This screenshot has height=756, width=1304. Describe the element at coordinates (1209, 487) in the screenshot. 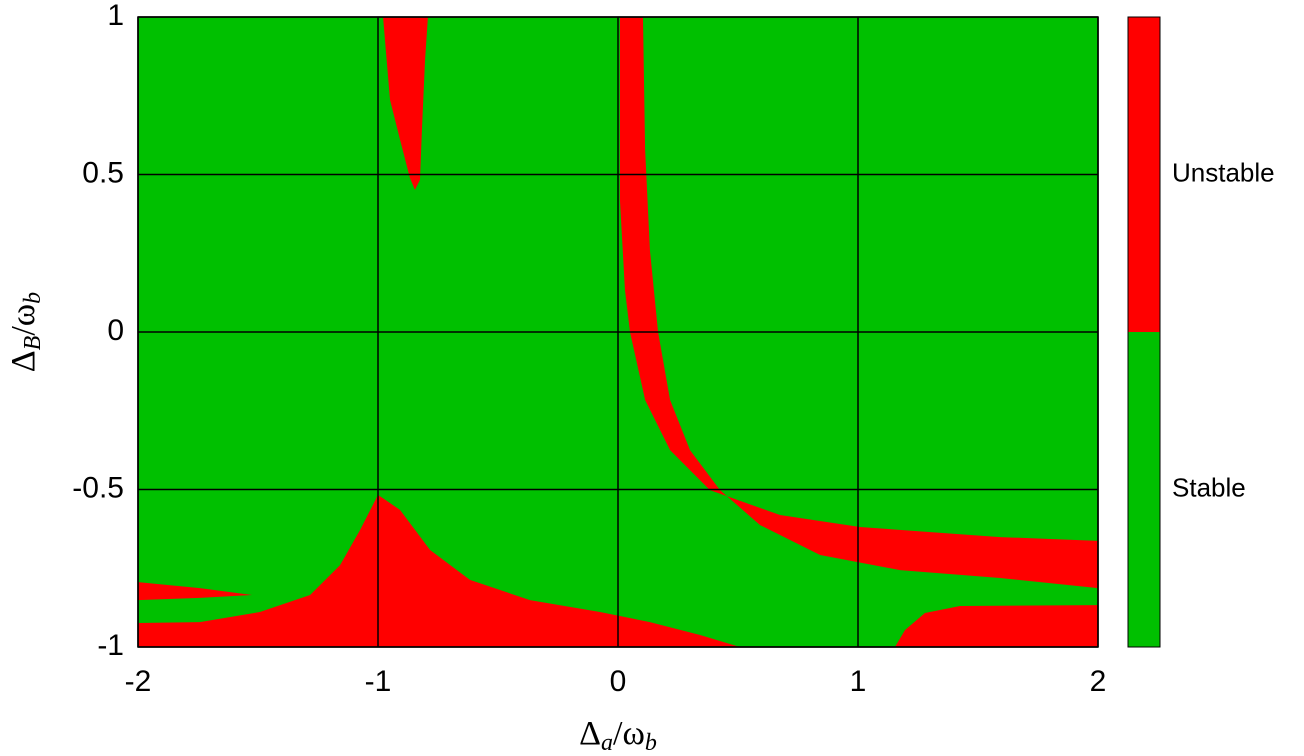

I see `colorbar-label: Stable` at that location.